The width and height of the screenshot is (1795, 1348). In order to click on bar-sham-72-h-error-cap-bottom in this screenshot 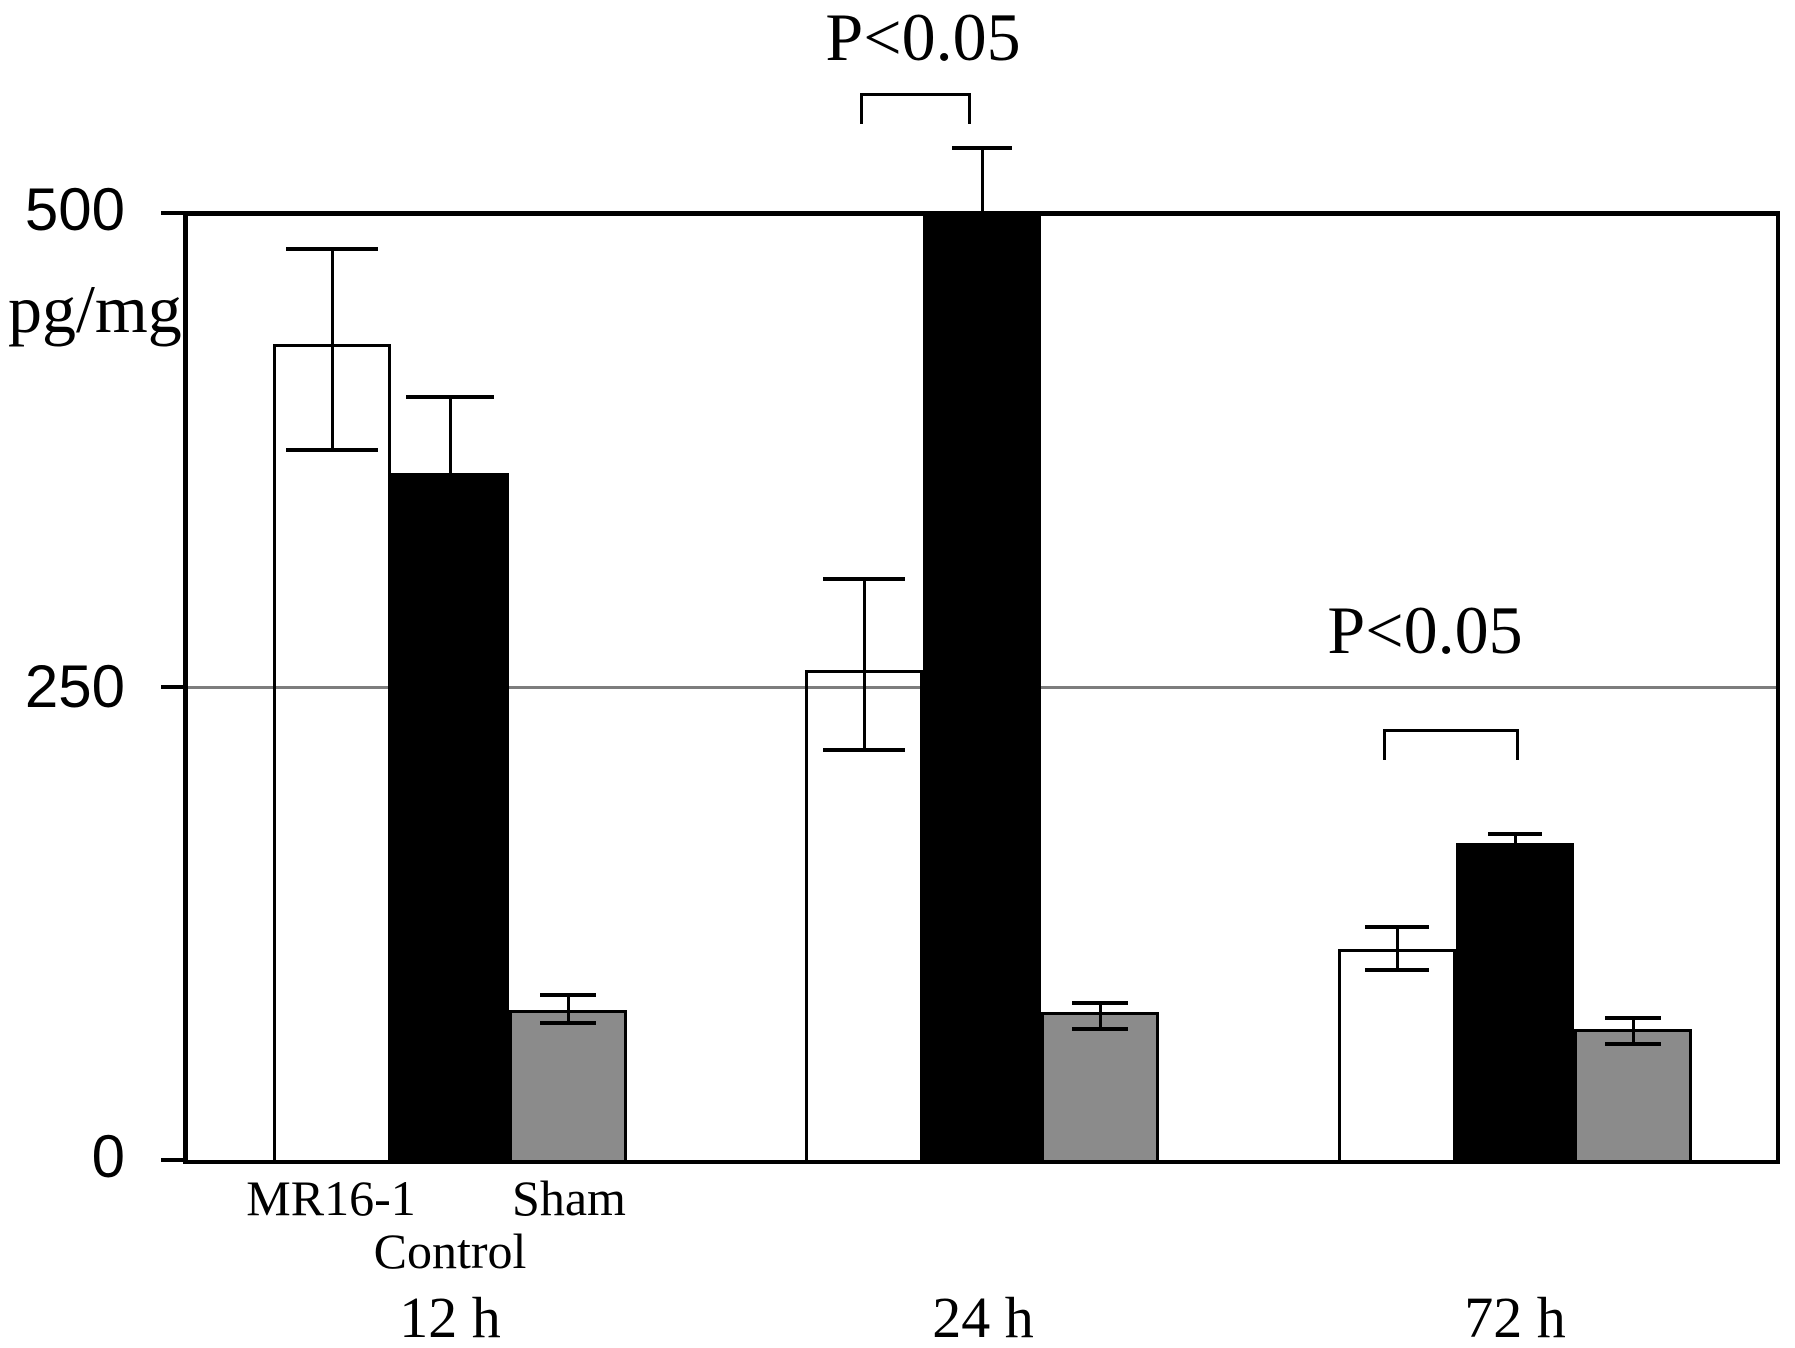, I will do `click(1633, 1044)`.